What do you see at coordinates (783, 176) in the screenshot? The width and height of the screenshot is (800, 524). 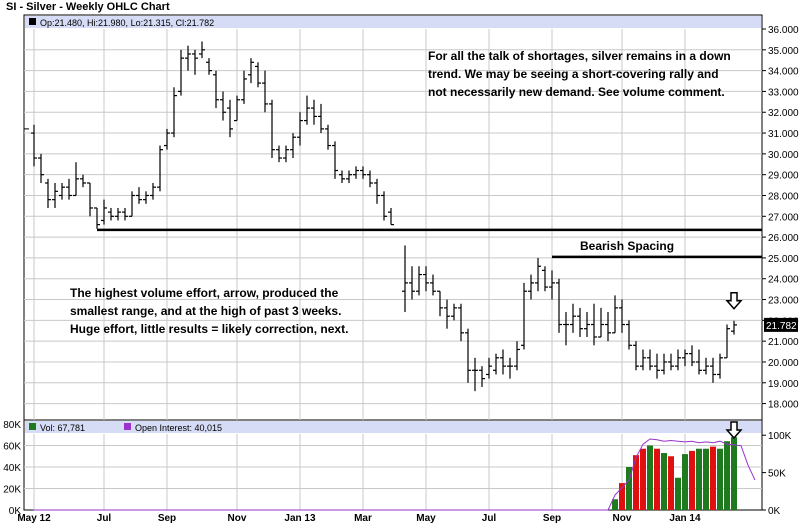 I see `price-tick-label: 29.000` at bounding box center [783, 176].